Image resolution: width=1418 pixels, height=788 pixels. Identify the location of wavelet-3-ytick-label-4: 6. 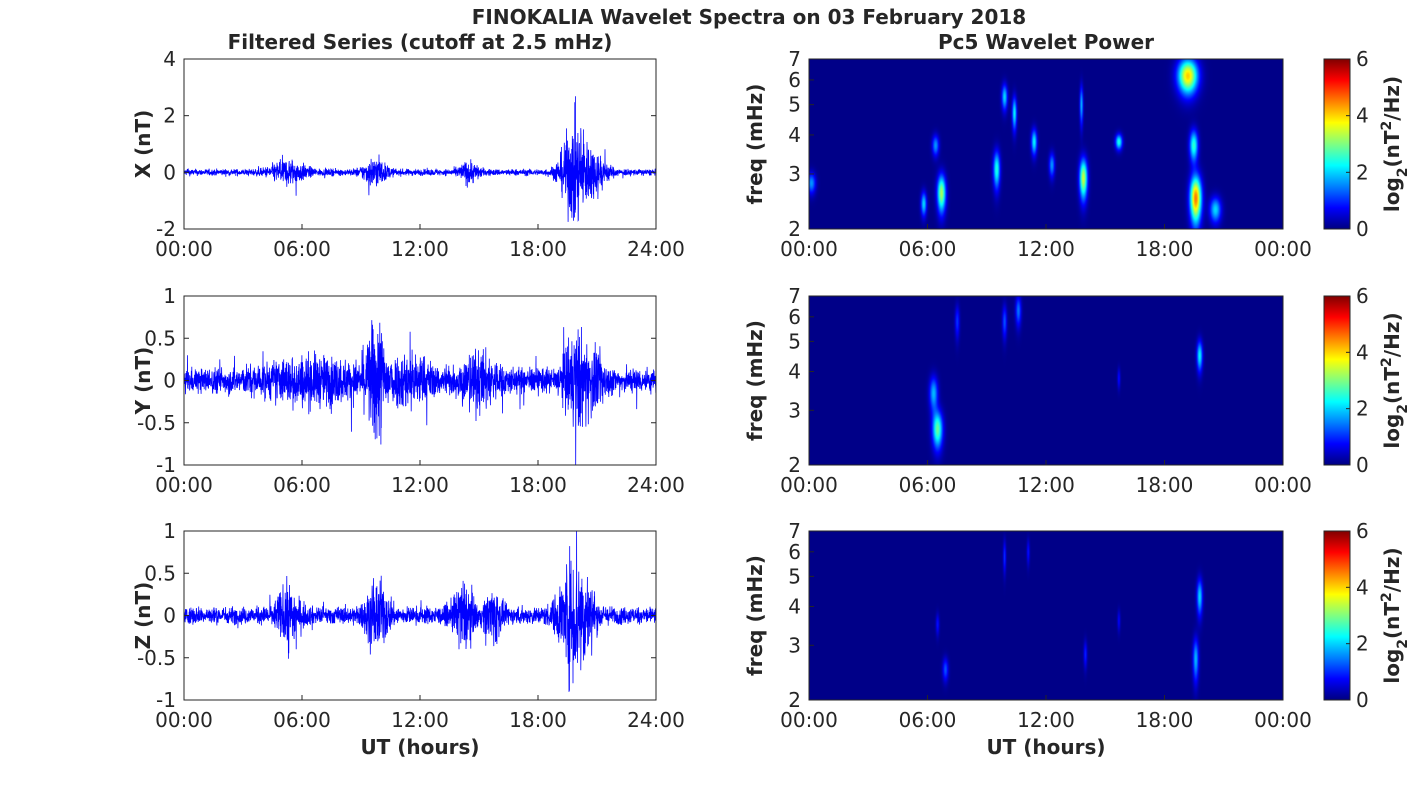
(794, 552).